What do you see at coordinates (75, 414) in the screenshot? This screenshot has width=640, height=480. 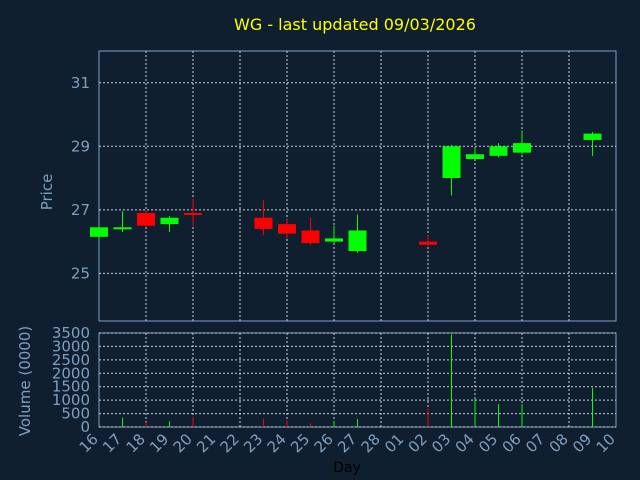 I see `volume-tick-label: 500` at bounding box center [75, 414].